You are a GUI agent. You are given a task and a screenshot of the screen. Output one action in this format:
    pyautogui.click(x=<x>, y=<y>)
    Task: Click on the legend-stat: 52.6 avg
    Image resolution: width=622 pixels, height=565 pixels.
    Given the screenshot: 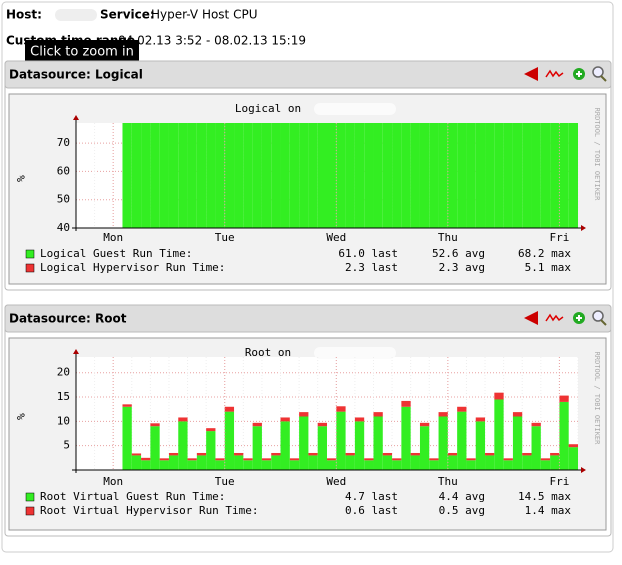 What is the action you would take?
    pyautogui.click(x=458, y=253)
    